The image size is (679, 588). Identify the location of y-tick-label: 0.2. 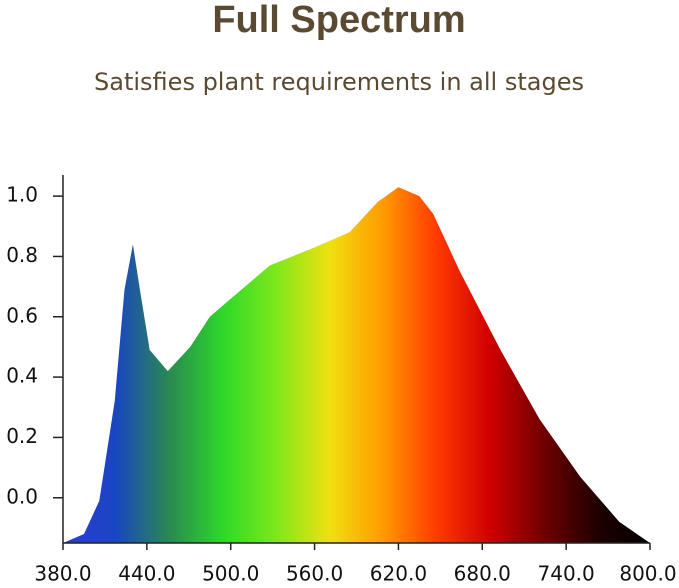
(22, 436).